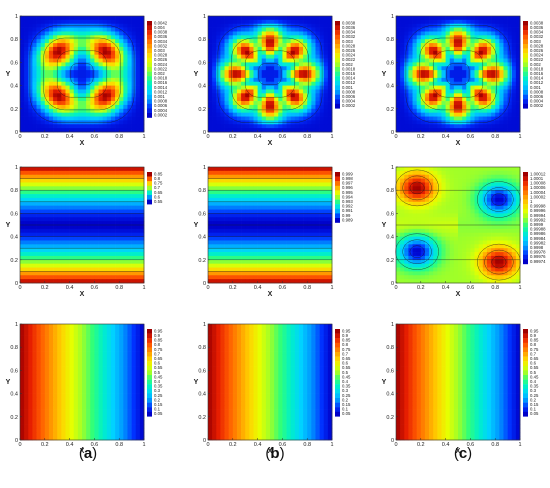 The image size is (550, 488). Describe the element at coordinates (143, 137) in the screenshot. I see `x-tick-label: 1` at that location.